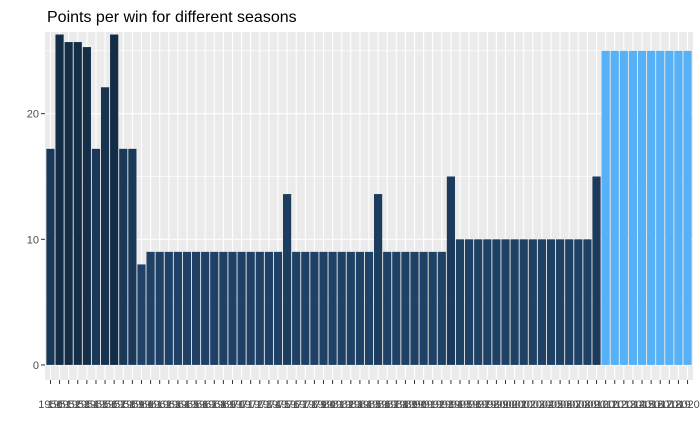 Image resolution: width=700 pixels, height=432 pixels. Describe the element at coordinates (332, 405) in the screenshot. I see `x-tick-label: 1981` at that location.